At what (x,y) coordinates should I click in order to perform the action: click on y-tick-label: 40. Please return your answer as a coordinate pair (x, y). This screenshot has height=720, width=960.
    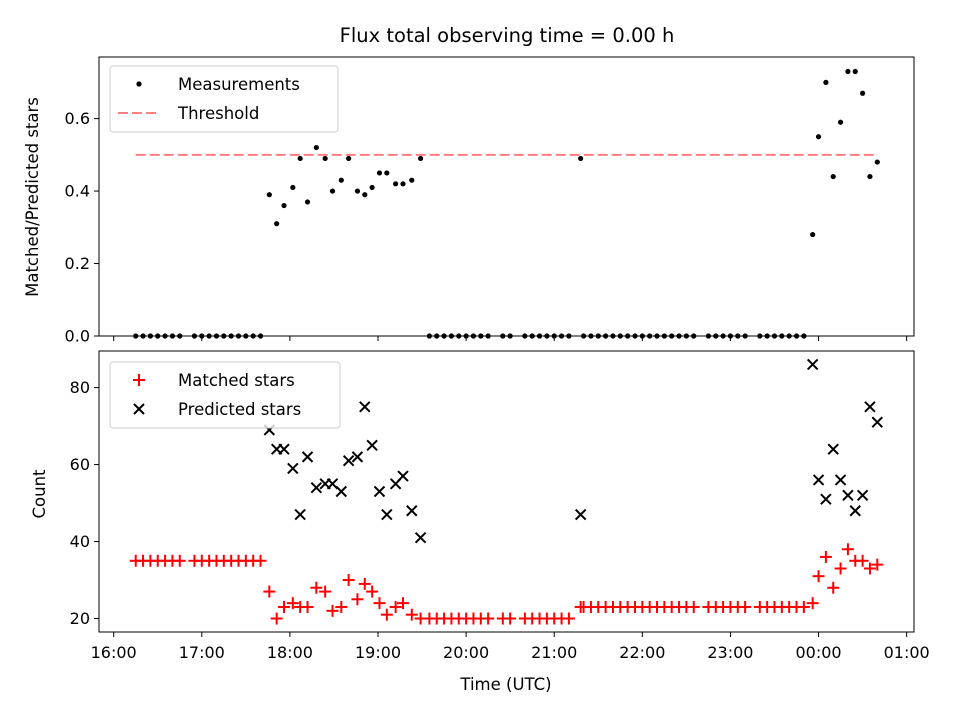
    Looking at the image, I should click on (80, 541).